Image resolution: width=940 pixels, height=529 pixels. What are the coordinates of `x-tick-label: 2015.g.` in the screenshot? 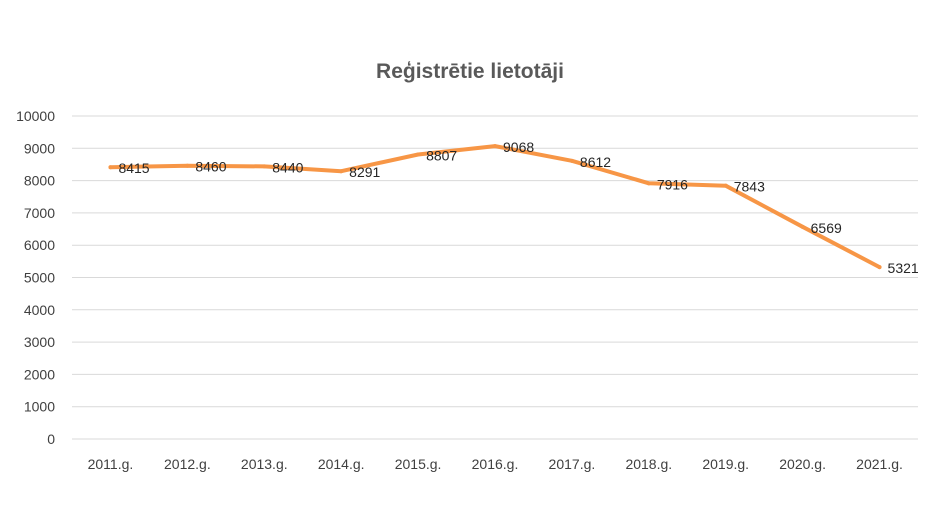 It's located at (418, 464).